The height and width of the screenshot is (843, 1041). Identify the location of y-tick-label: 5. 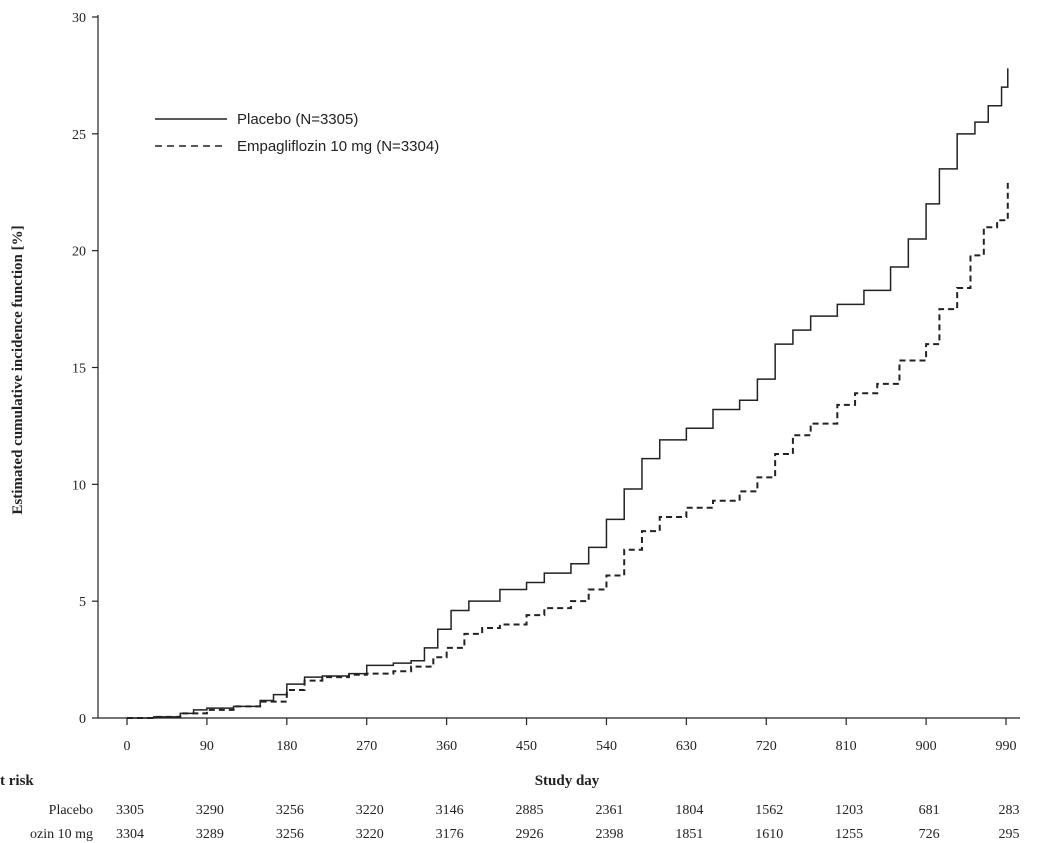
(82, 602).